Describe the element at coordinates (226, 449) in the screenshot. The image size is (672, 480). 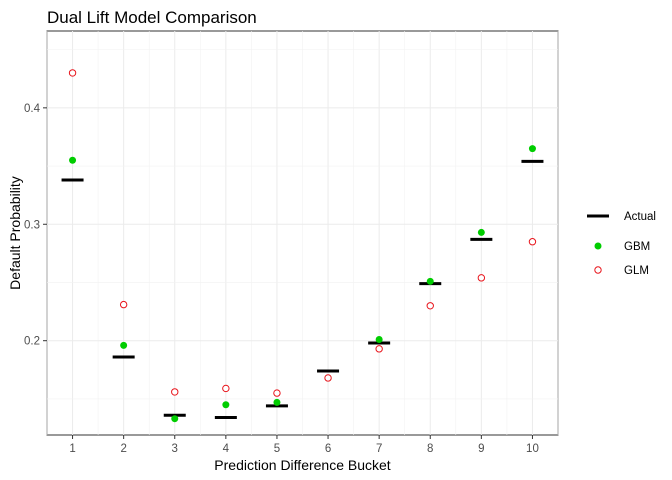
I see `x-tick-label: 4` at that location.